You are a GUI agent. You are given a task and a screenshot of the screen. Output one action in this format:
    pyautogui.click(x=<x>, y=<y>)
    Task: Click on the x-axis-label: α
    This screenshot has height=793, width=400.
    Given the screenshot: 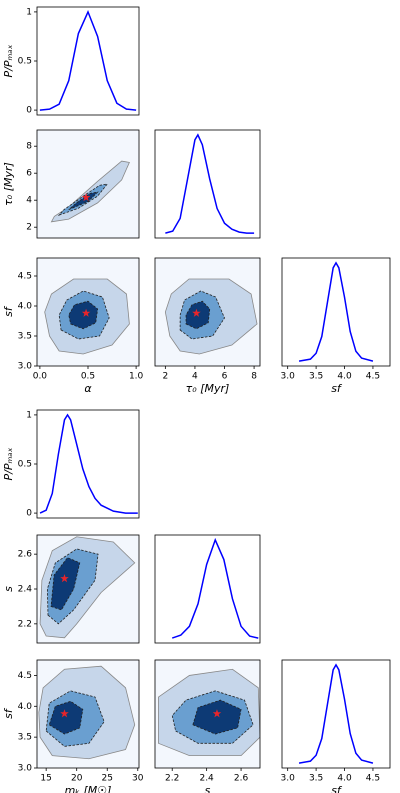 What is the action you would take?
    pyautogui.click(x=88, y=388)
    